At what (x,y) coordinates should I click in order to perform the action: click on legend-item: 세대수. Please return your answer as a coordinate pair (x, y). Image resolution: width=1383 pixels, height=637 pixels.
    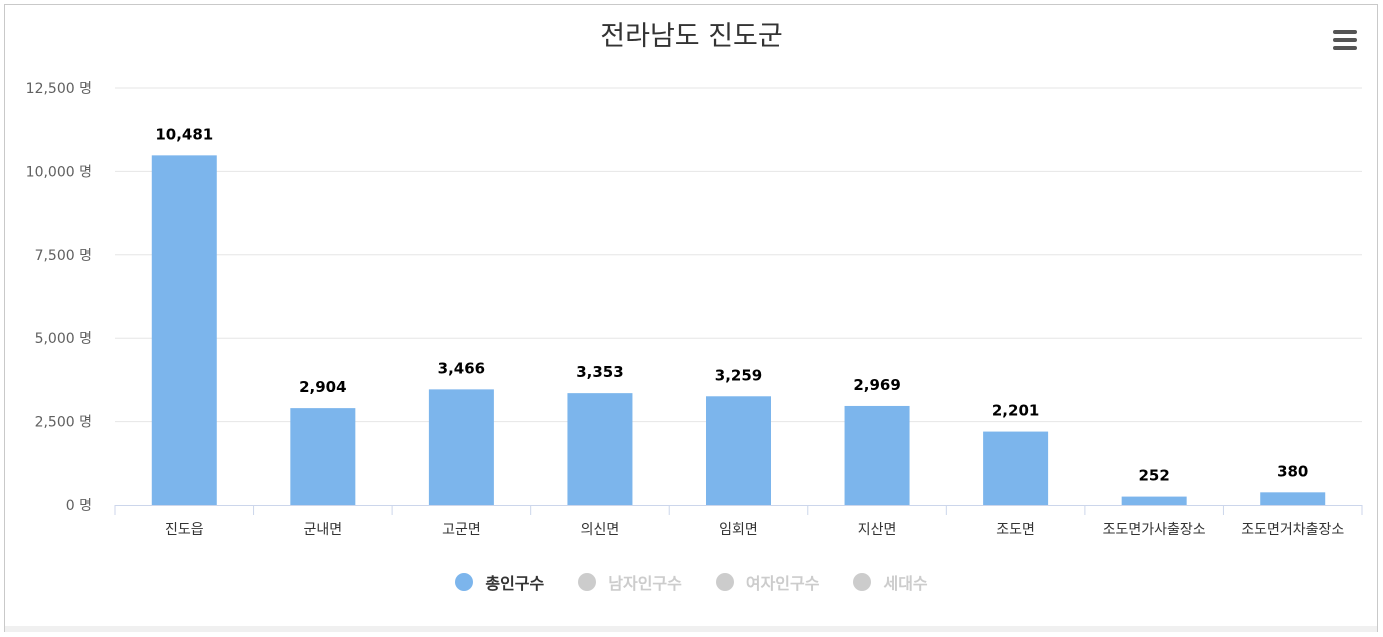
    Looking at the image, I should click on (890, 582).